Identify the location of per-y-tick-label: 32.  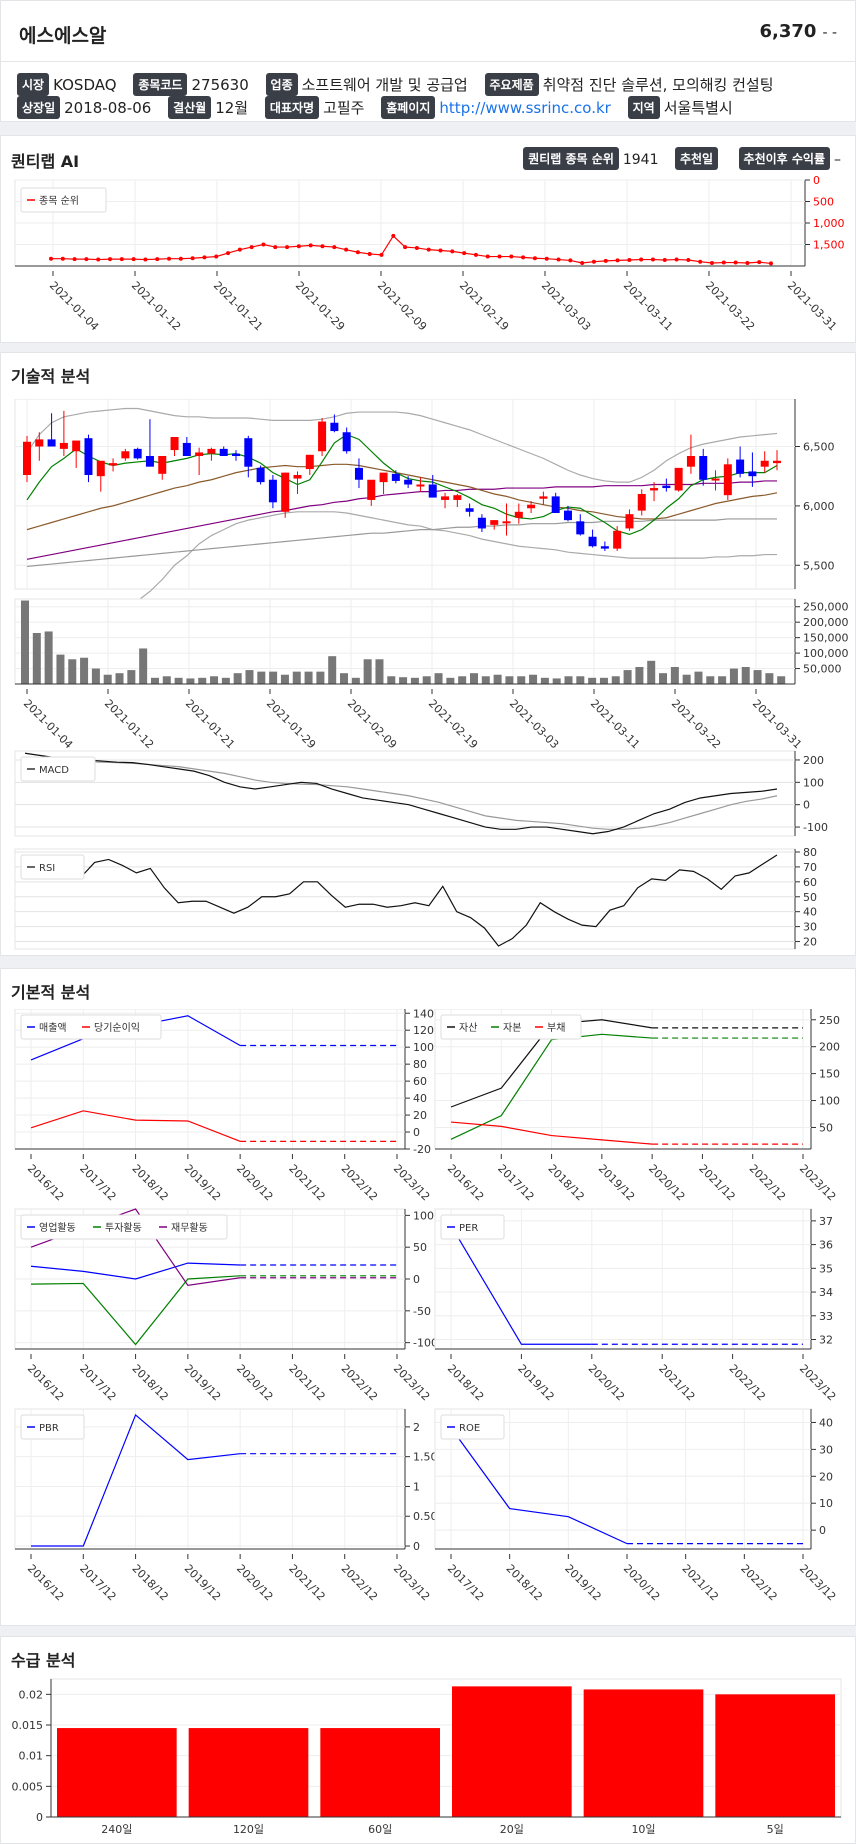
(826, 1340).